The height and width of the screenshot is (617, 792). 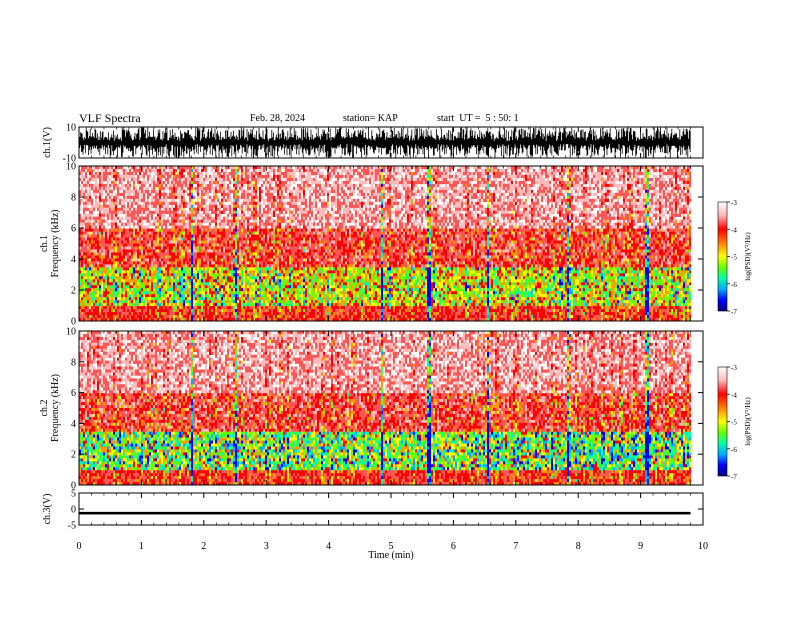 I want to click on ch2-spectrogram-ytick-label: 8, so click(x=73, y=362).